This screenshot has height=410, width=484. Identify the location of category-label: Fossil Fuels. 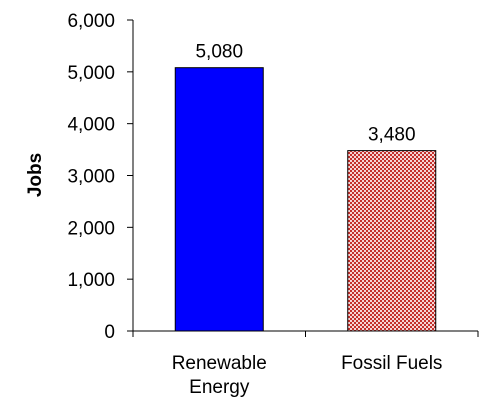
(391, 363).